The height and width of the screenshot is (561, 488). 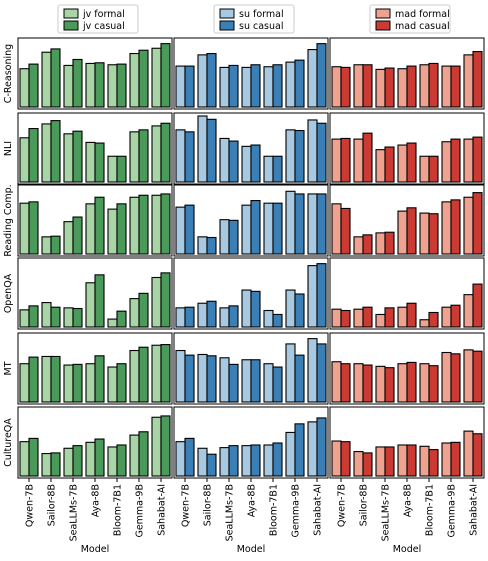 What do you see at coordinates (8, 220) in the screenshot?
I see `row-label: Reading Comp.` at bounding box center [8, 220].